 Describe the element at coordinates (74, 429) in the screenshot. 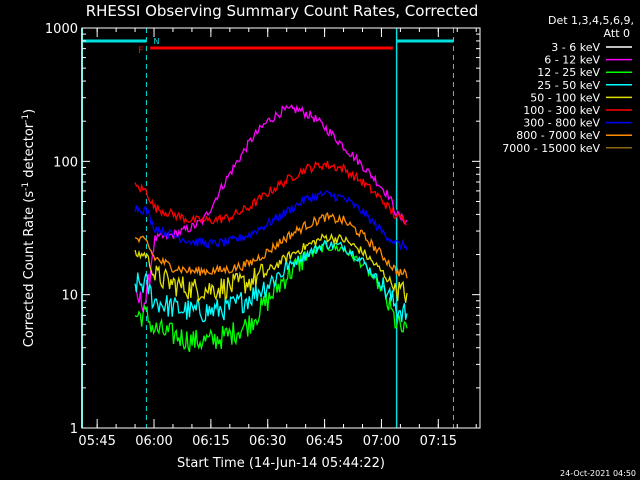

I see `y-tick-label: 1` at that location.